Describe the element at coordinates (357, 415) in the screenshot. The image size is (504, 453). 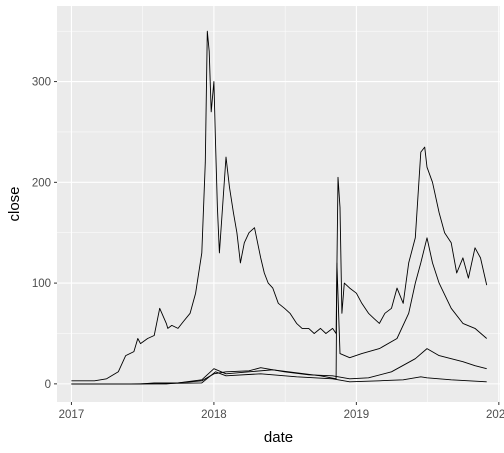
I see `x-tick-label: 2019` at that location.